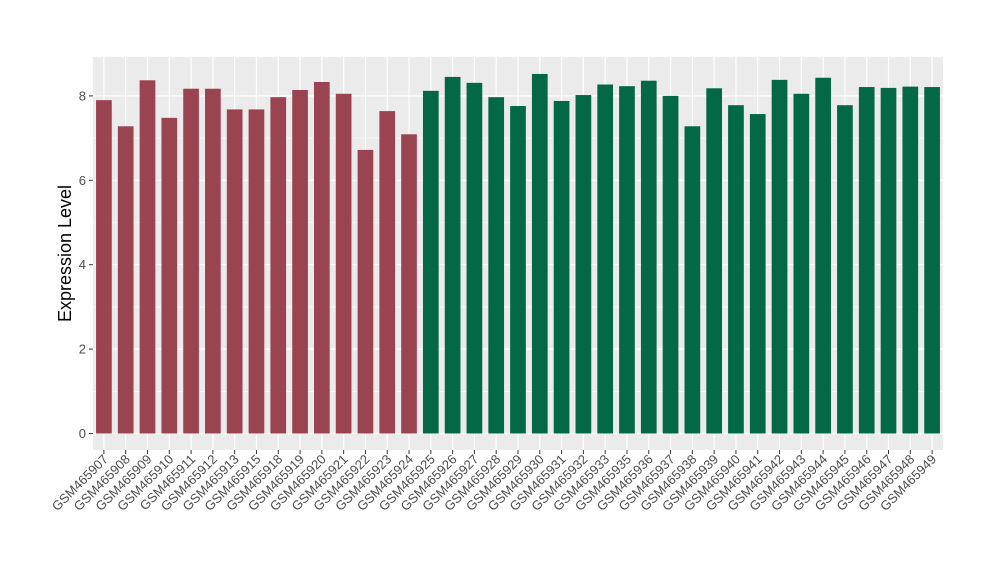 This screenshot has height=580, width=1000. I want to click on bar-GSM465946, so click(866, 260).